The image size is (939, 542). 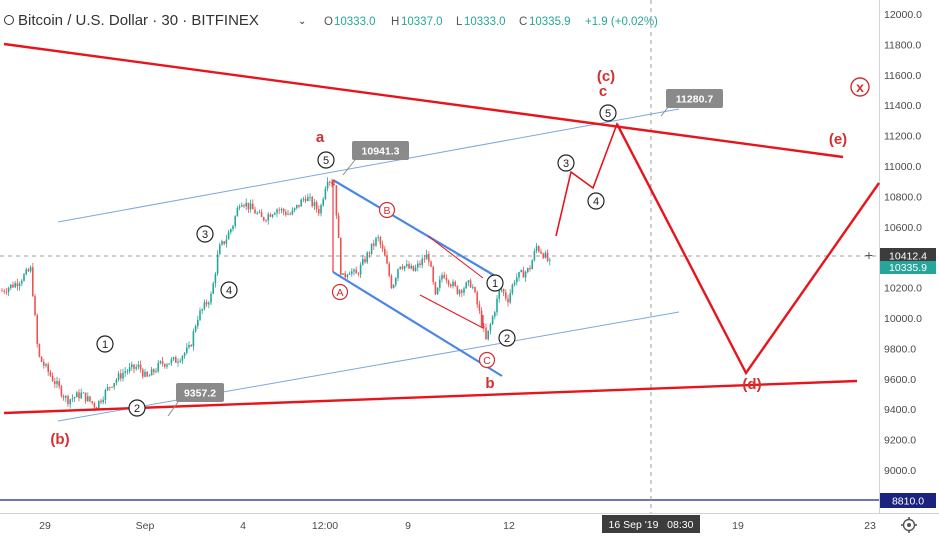 What do you see at coordinates (838, 139) in the screenshot?
I see `wave-label-e-paren: (e)` at bounding box center [838, 139].